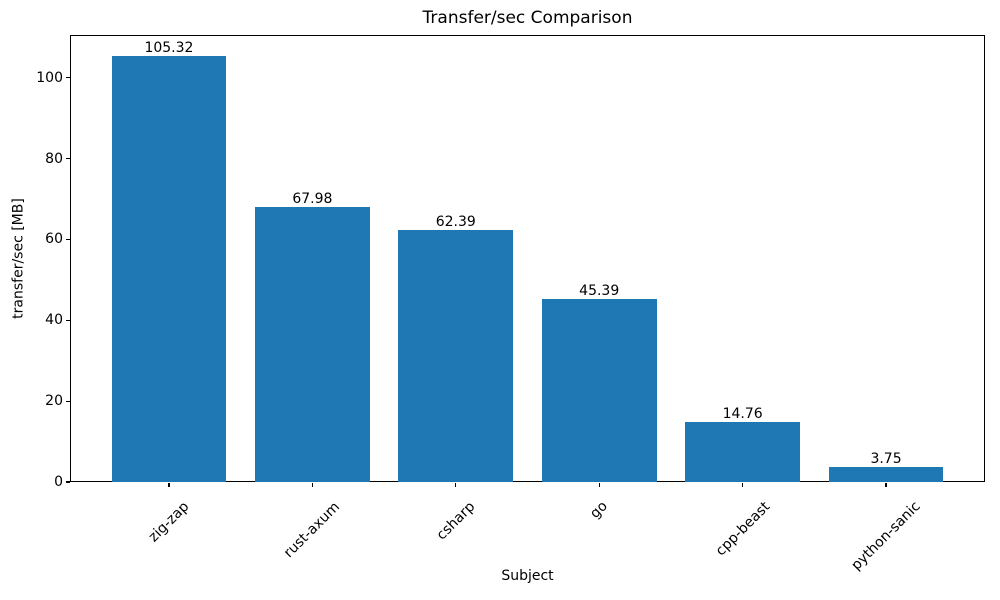  I want to click on bar-value-label: 62.39, so click(455, 221).